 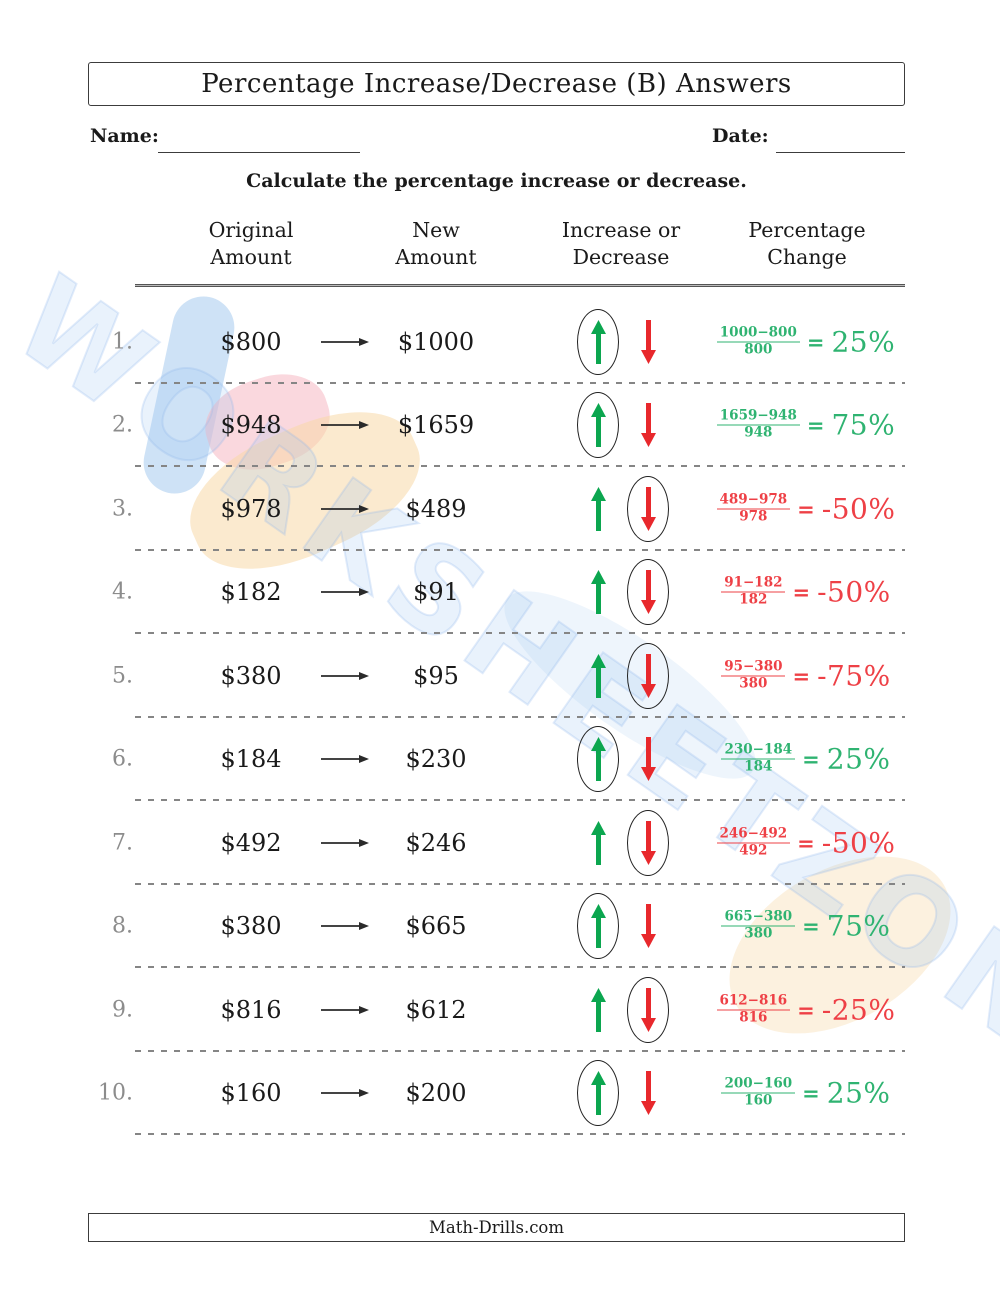 I want to click on new-amount-value: $1000, so click(x=436, y=341).